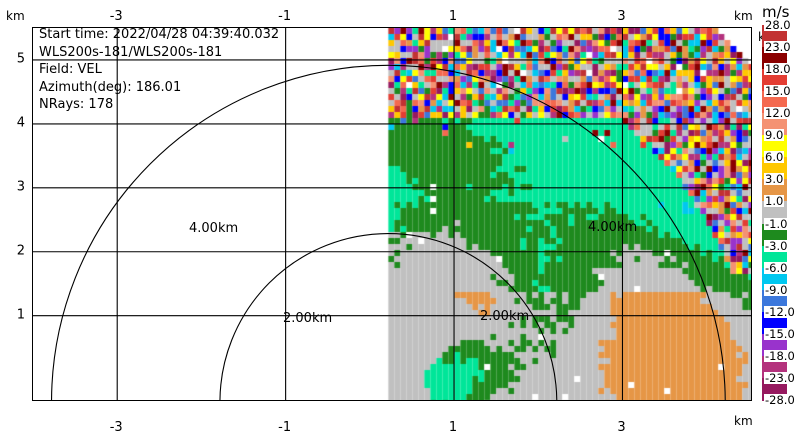 This screenshot has height=435, width=800. What do you see at coordinates (776, 289) in the screenshot?
I see `colorbar-tick--9.0: -9.0` at bounding box center [776, 289].